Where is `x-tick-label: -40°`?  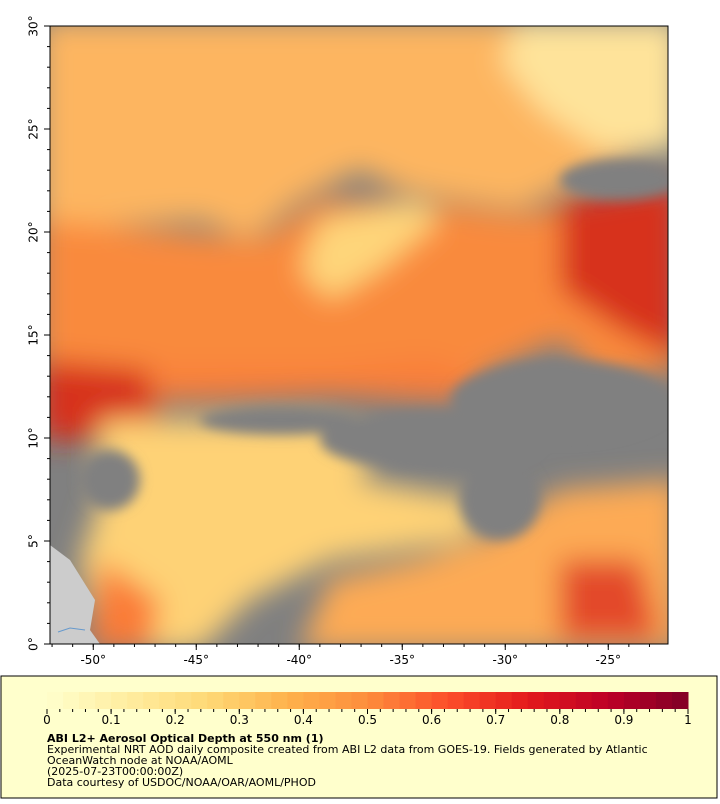 x-tick-label: -40° is located at coordinates (299, 660).